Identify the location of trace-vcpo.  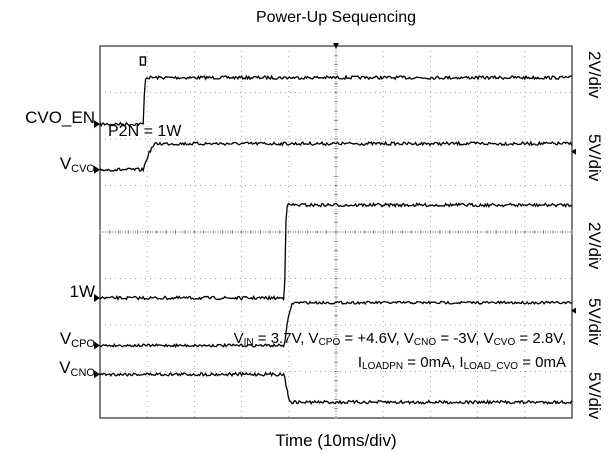
(335, 324).